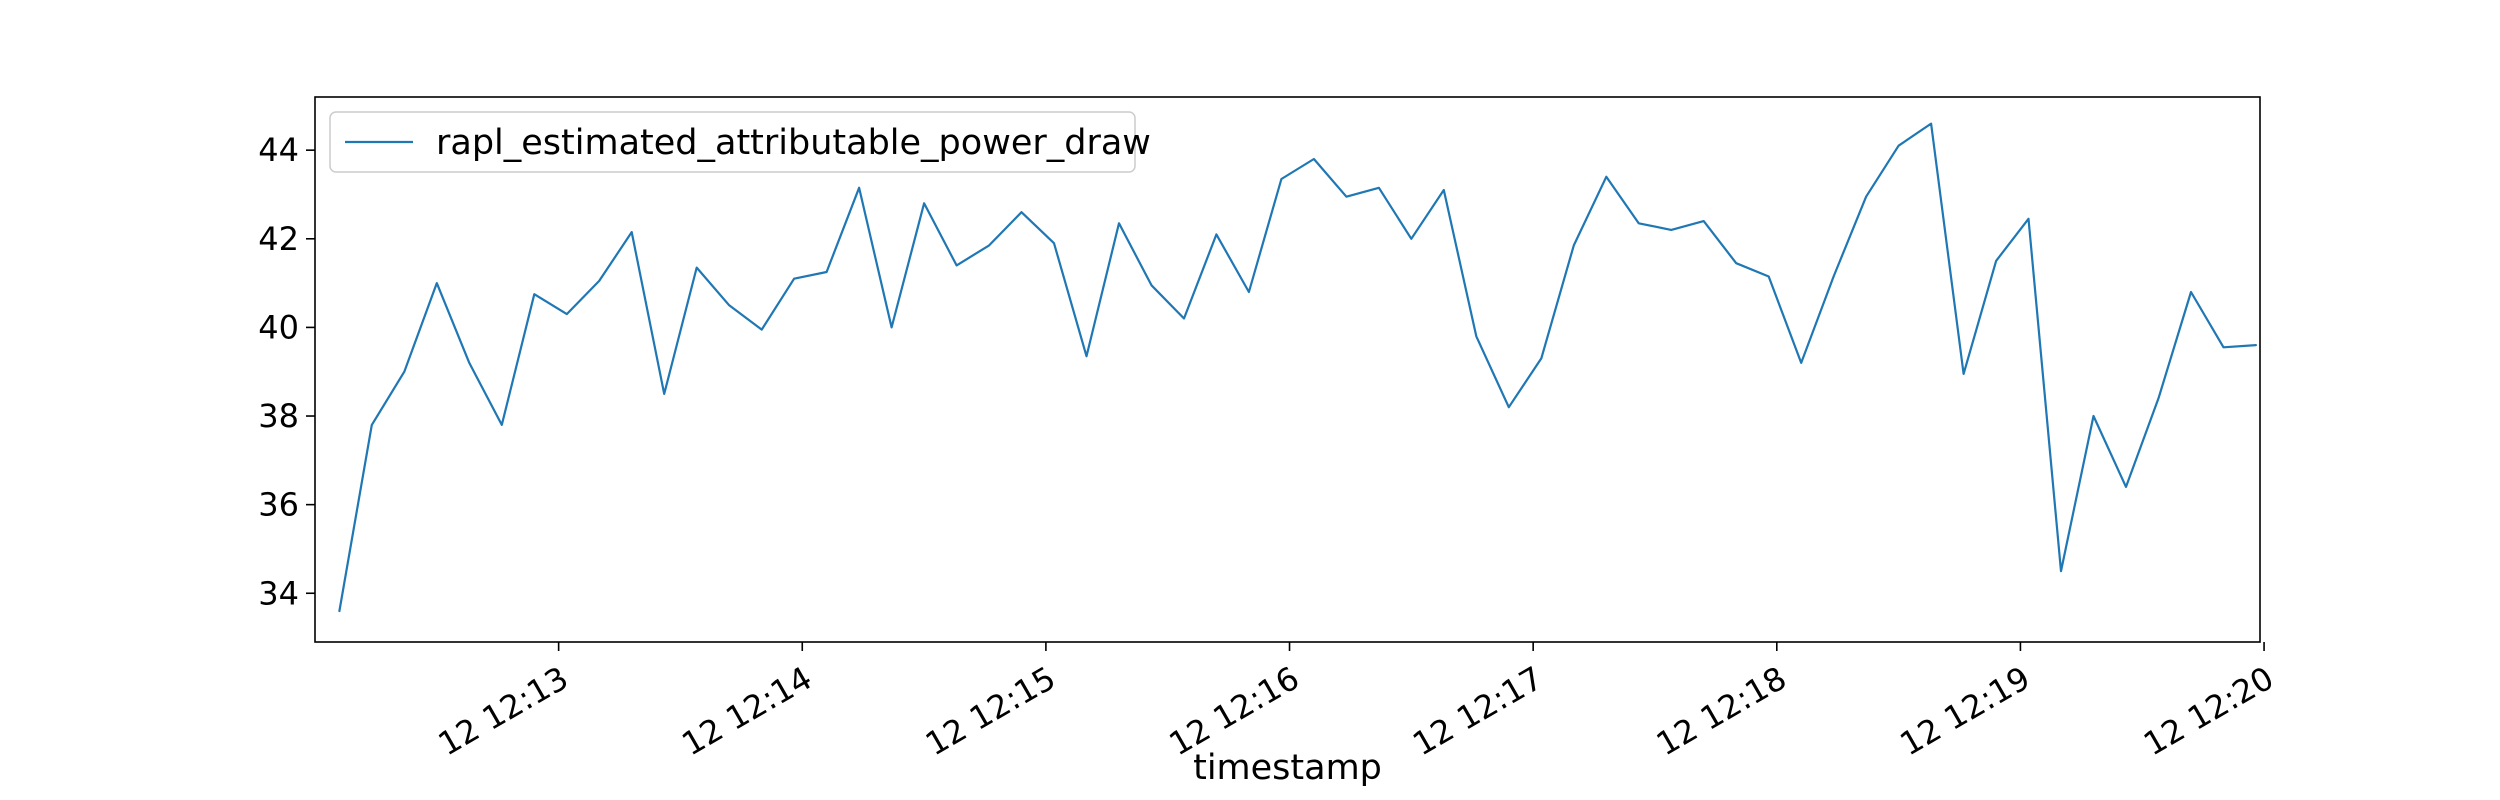 This screenshot has width=2500, height=800. What do you see at coordinates (278, 327) in the screenshot?
I see `y-tick-label: 40` at bounding box center [278, 327].